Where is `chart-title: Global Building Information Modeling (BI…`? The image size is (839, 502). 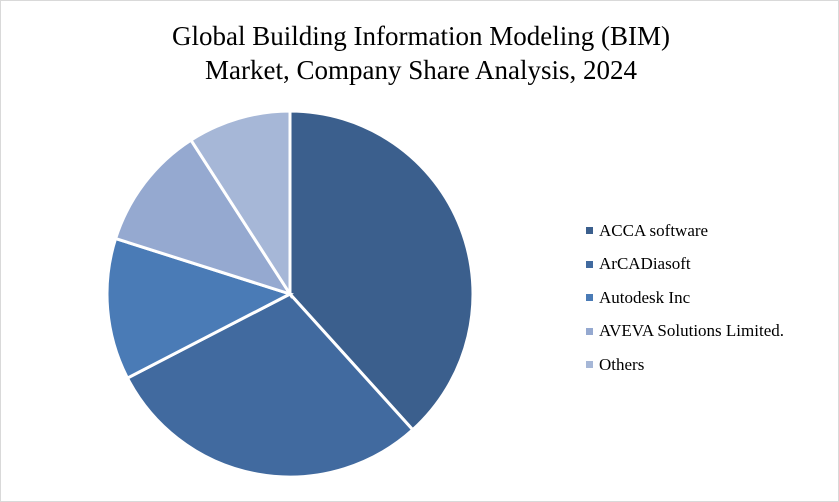 chart-title: Global Building Information Modeling (BI… is located at coordinates (419, 53).